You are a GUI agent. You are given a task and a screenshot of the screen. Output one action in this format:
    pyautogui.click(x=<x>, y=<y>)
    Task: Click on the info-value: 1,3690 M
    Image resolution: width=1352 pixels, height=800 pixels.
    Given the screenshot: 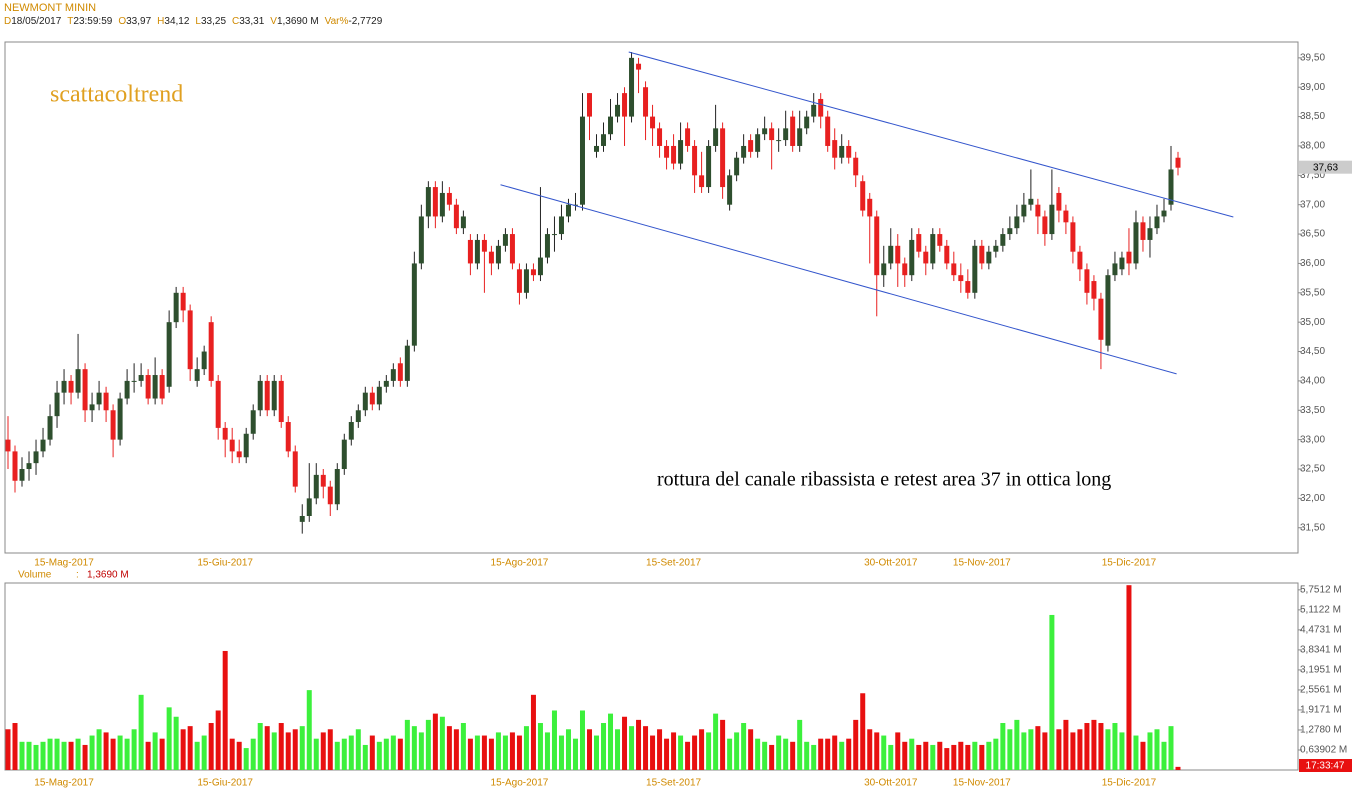 What is the action you would take?
    pyautogui.click(x=297, y=21)
    